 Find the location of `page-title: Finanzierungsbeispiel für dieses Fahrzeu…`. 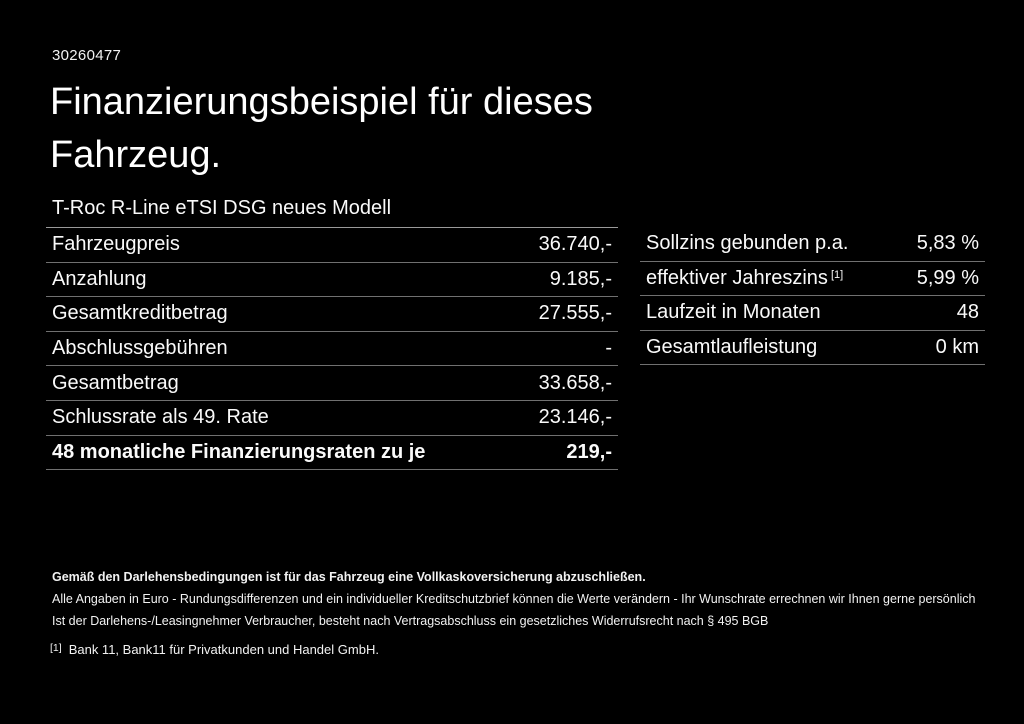

page-title: Finanzierungsbeispiel für dieses Fahrzeu… is located at coordinates (321, 129).